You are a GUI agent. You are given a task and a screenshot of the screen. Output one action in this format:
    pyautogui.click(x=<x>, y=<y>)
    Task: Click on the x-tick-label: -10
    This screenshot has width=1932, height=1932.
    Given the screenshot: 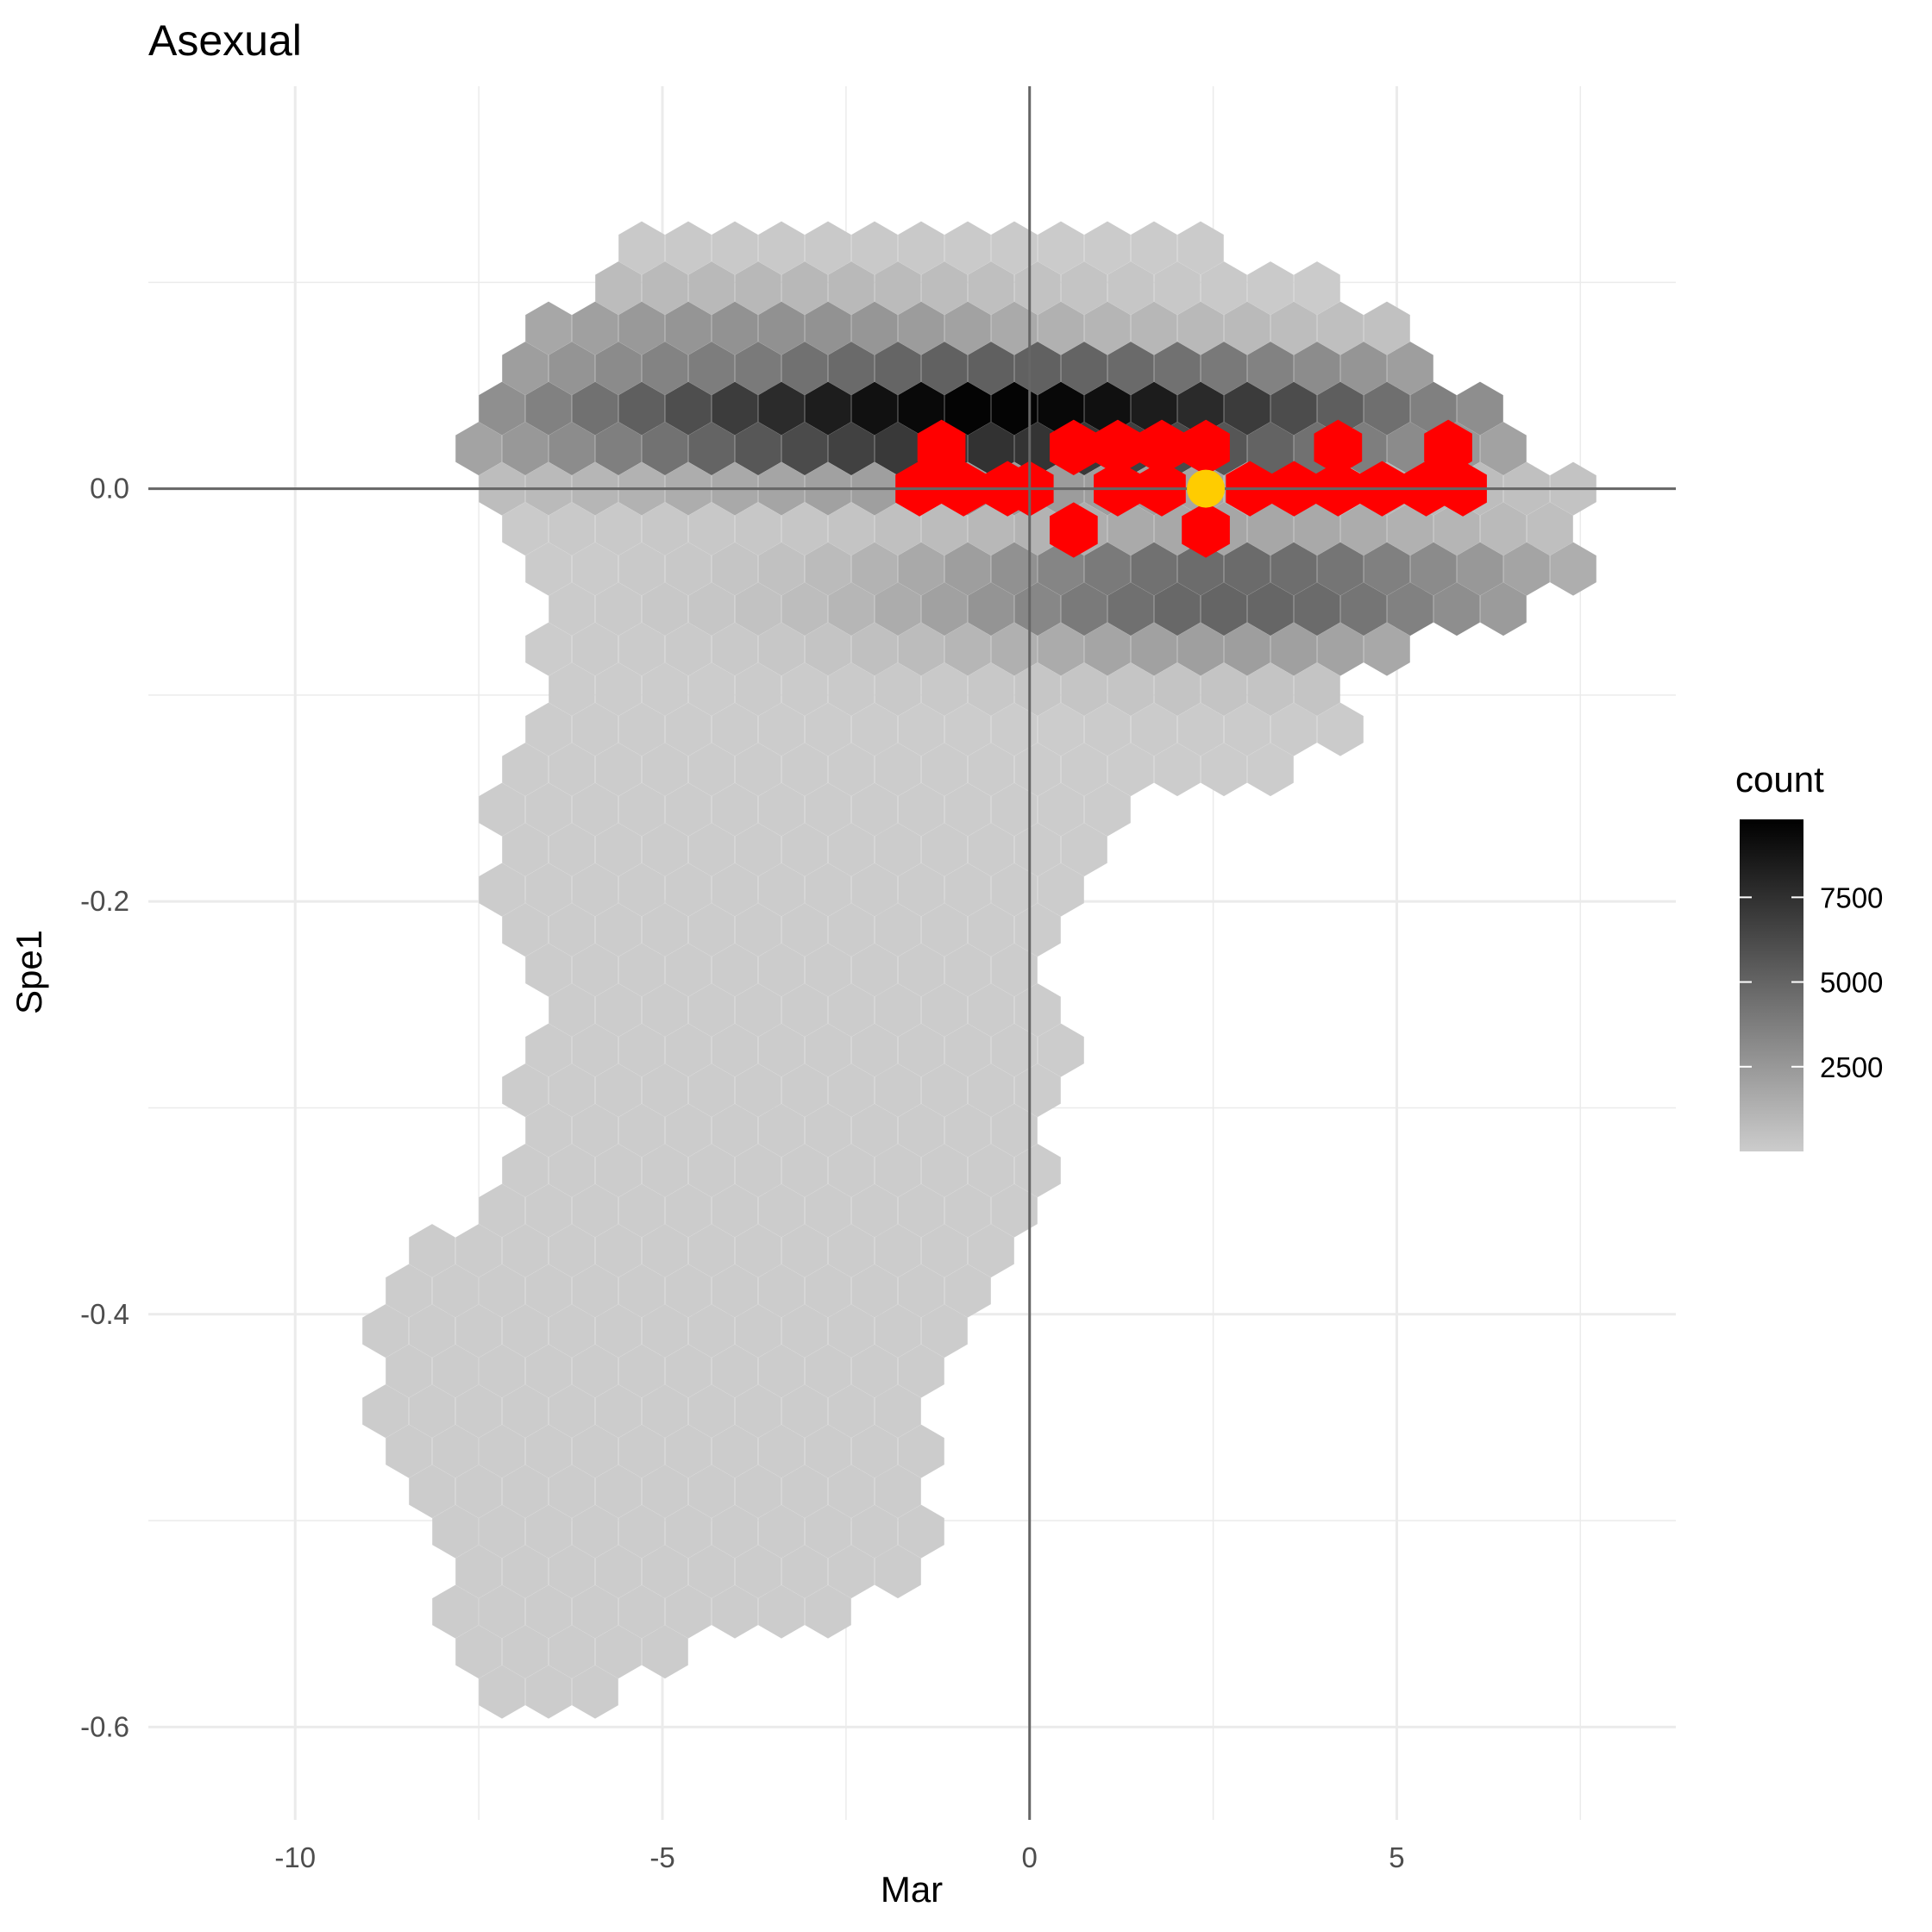 What is the action you would take?
    pyautogui.click(x=295, y=1857)
    